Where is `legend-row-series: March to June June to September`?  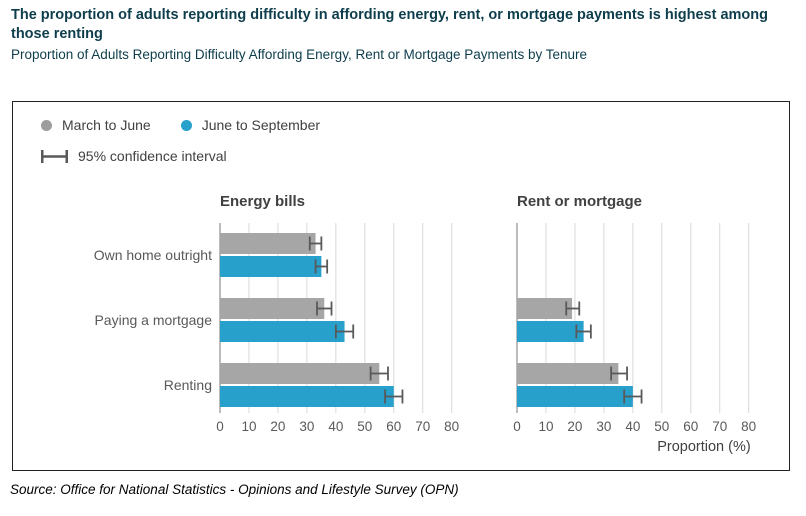 legend-row-series: March to June June to September is located at coordinates (195, 125).